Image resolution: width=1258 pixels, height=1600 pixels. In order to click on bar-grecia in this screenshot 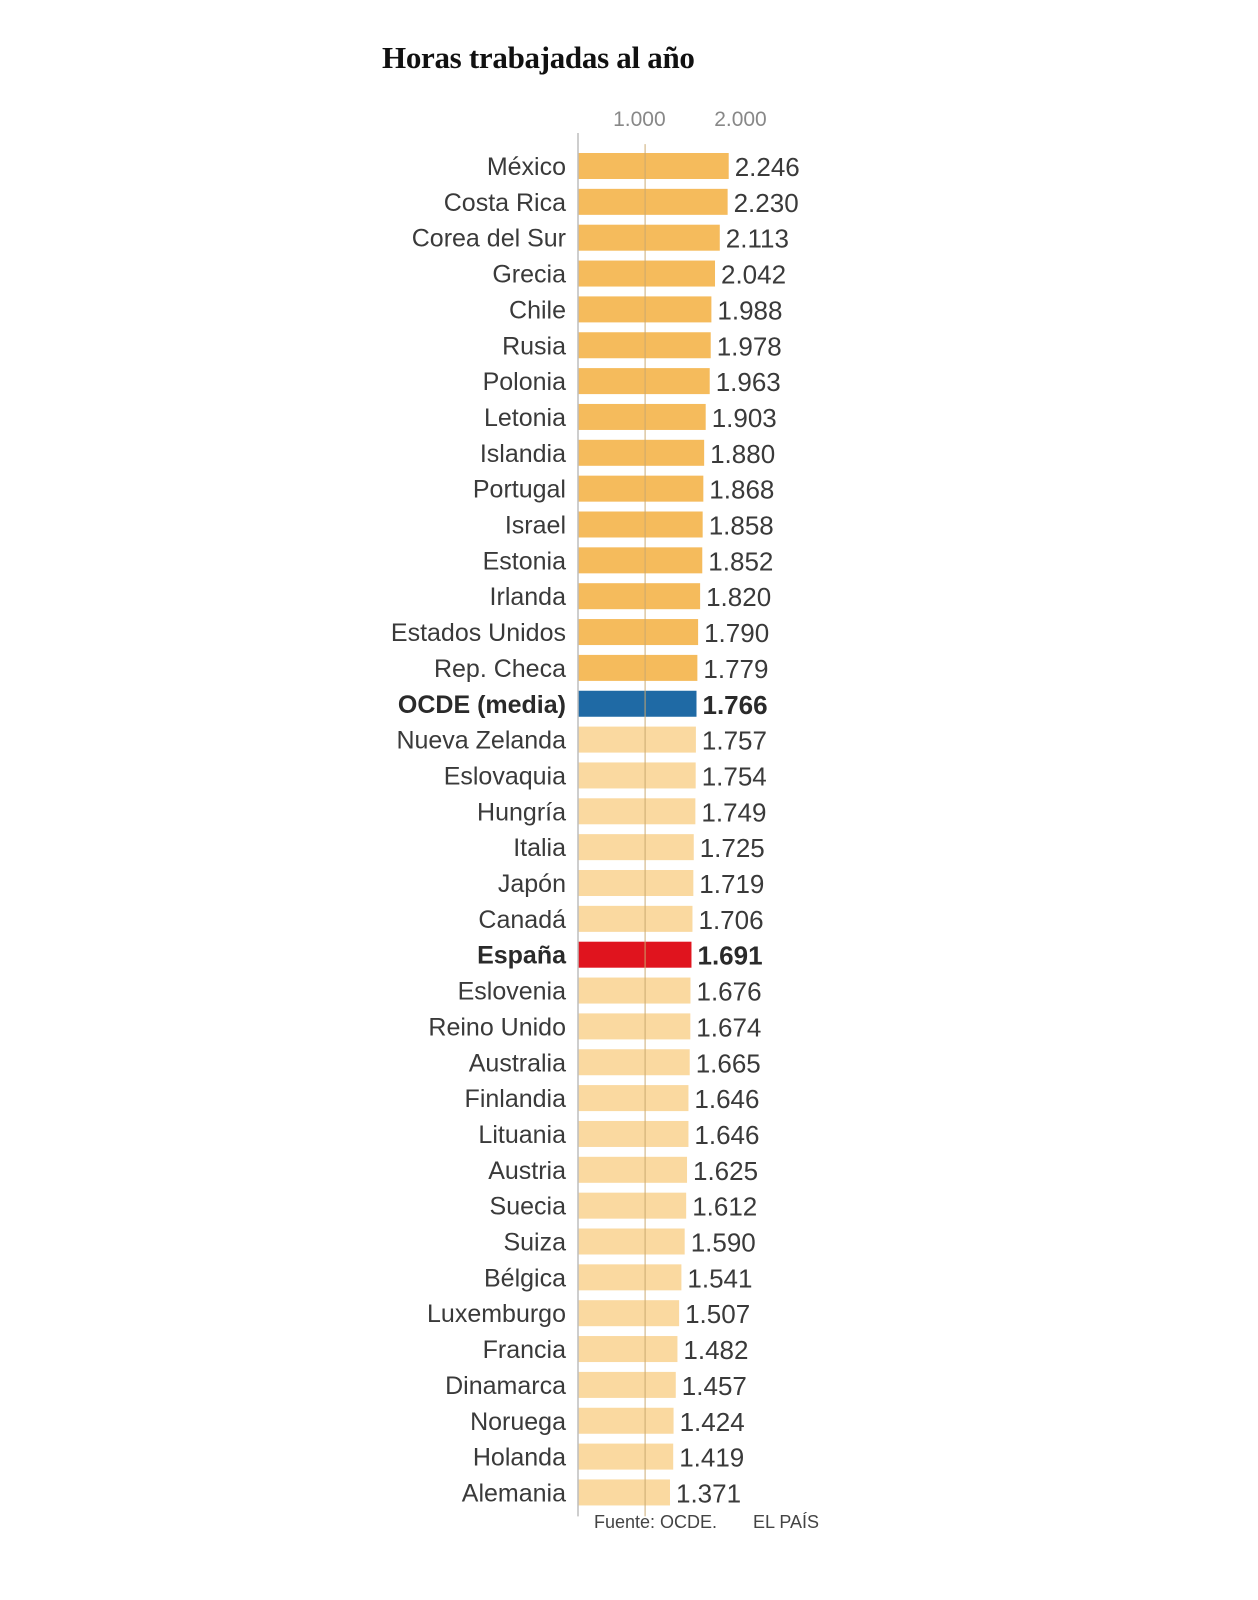, I will do `click(647, 273)`.